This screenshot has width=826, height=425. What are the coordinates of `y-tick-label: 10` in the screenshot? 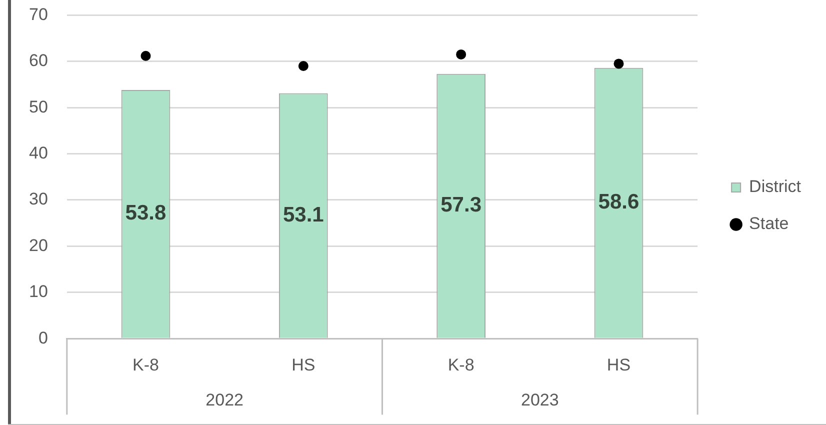 It's located at (38, 292).